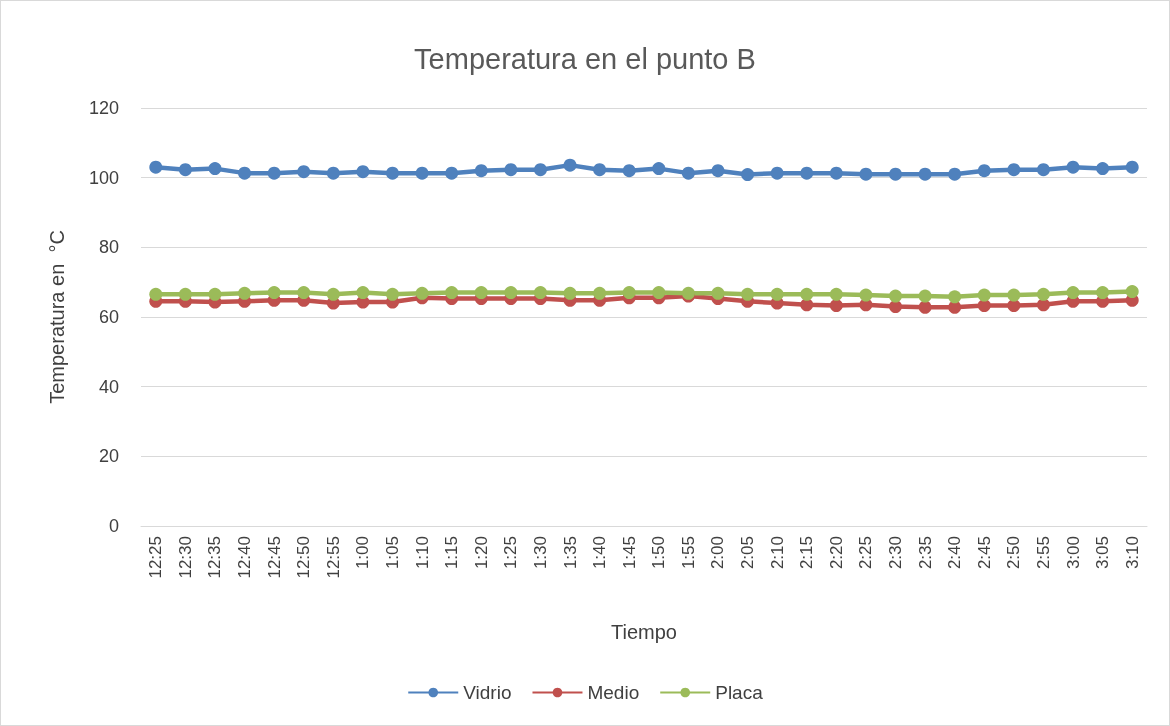 This screenshot has width=1170, height=726. Describe the element at coordinates (392, 553) in the screenshot. I see `x-tick-label: 1:05` at that location.